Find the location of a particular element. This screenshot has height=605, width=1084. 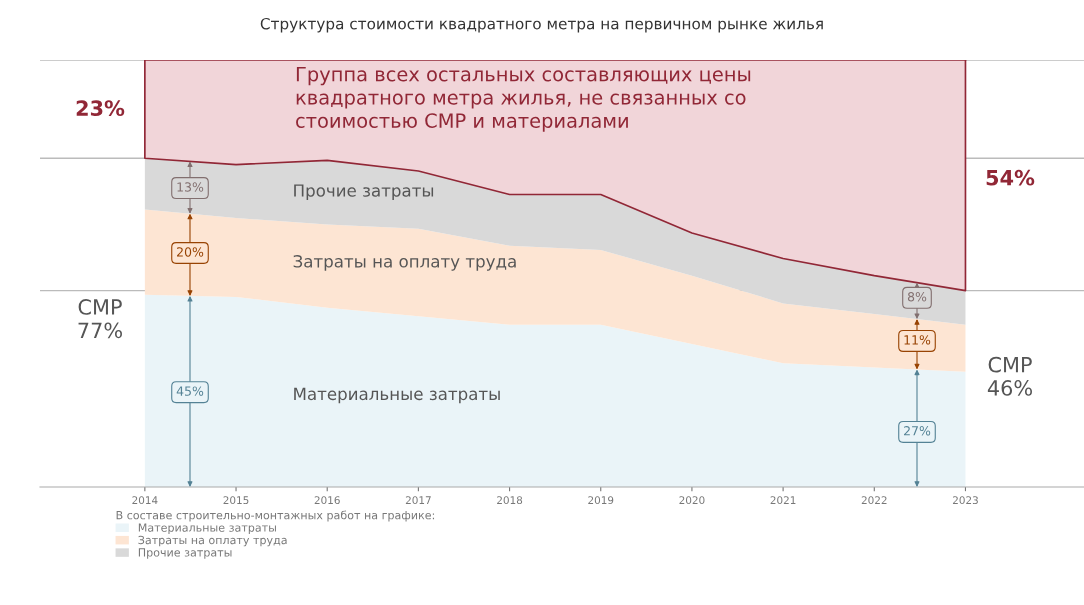

x-tick-label: 2014 is located at coordinates (145, 500).